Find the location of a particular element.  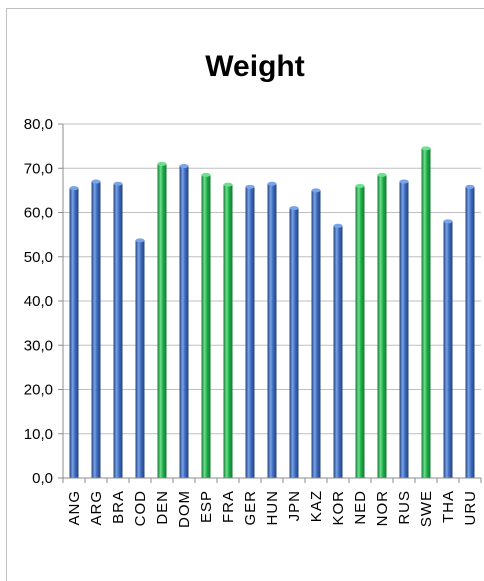

chart-title: Weight is located at coordinates (254, 66).